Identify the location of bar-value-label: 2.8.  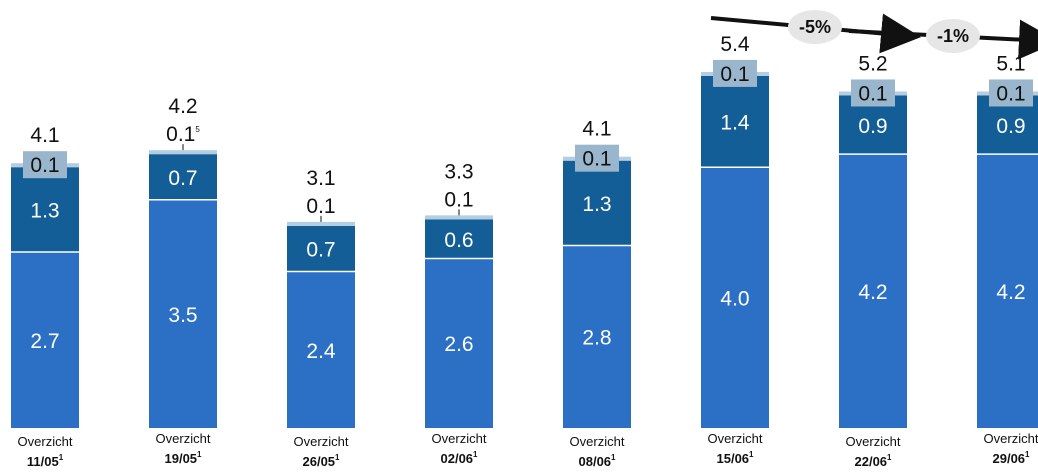
(596, 338).